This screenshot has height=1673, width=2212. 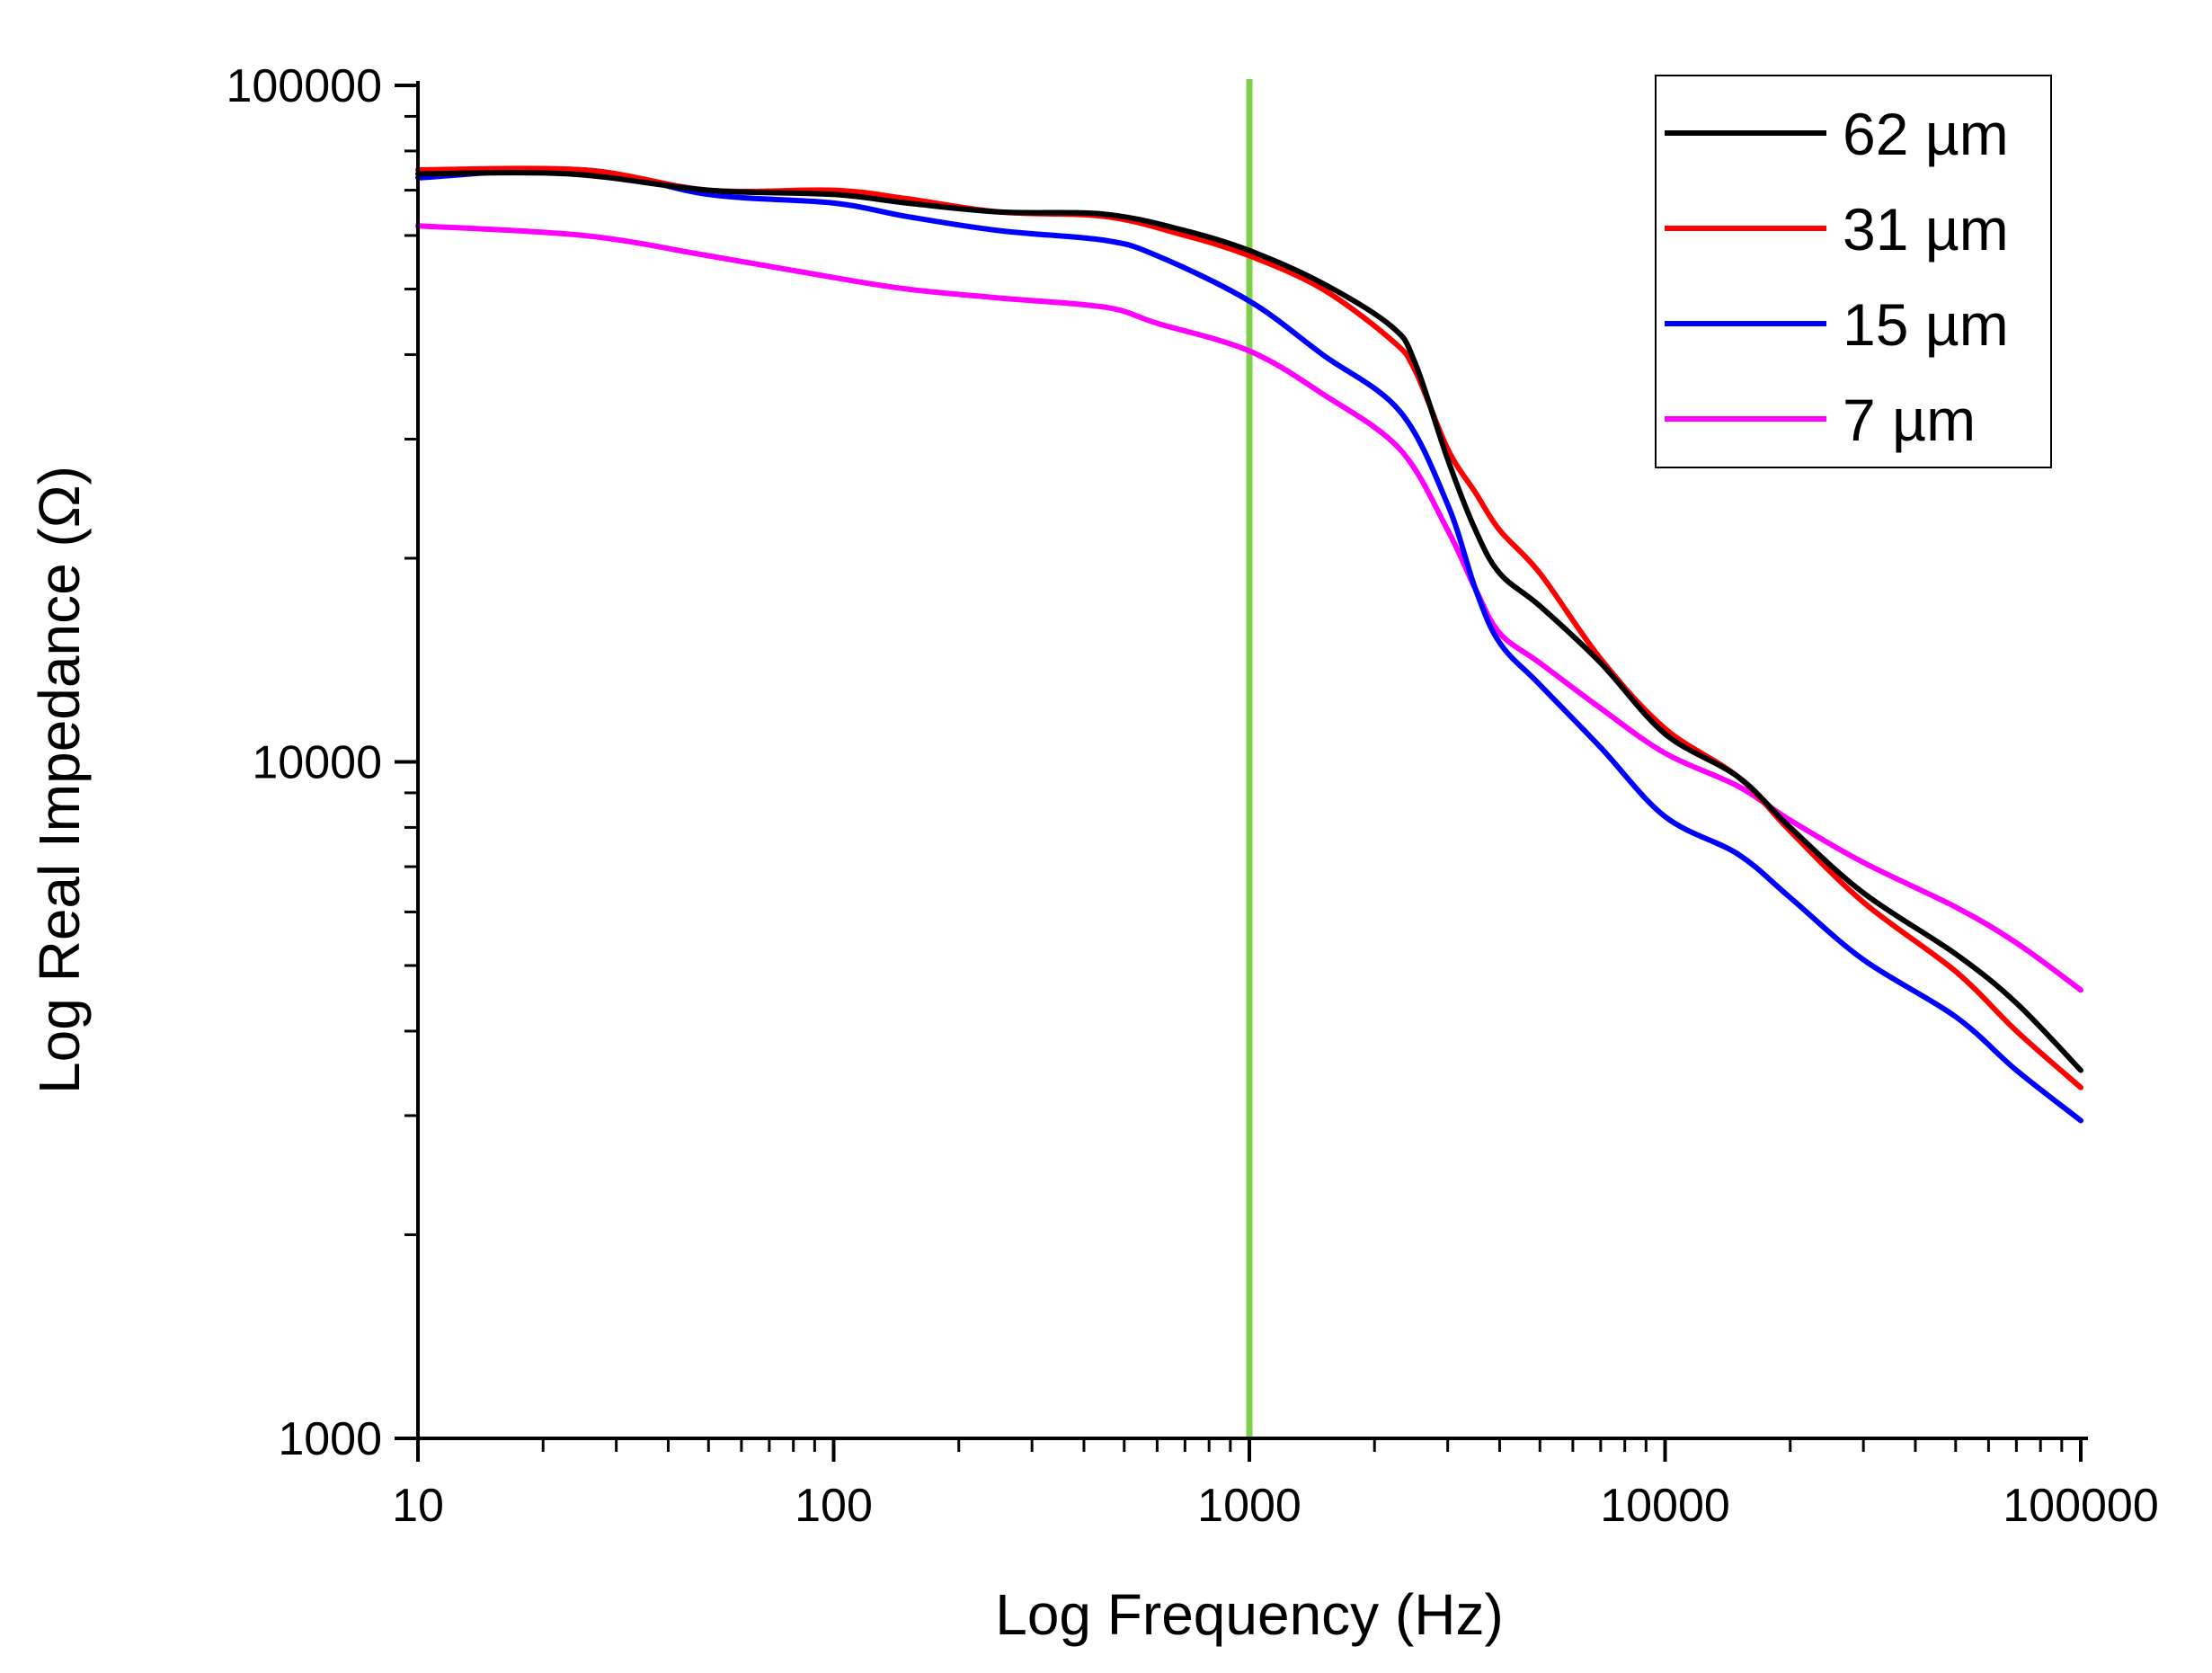 I want to click on x-tick-label: 10000, so click(x=1665, y=1506).